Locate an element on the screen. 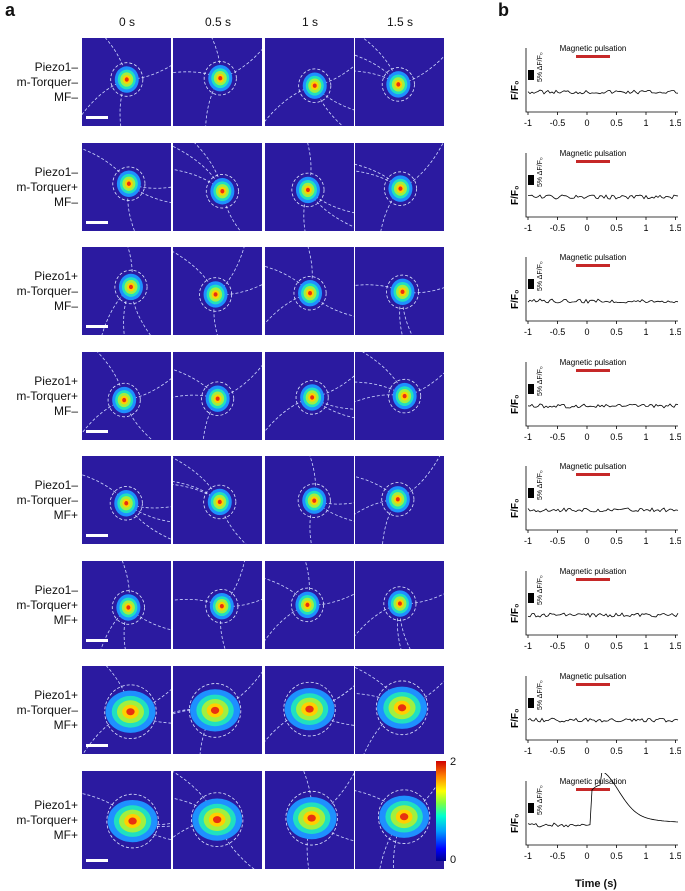 This screenshot has width=685, height=891. row-label-line: m-Torquer+ is located at coordinates (47, 187).